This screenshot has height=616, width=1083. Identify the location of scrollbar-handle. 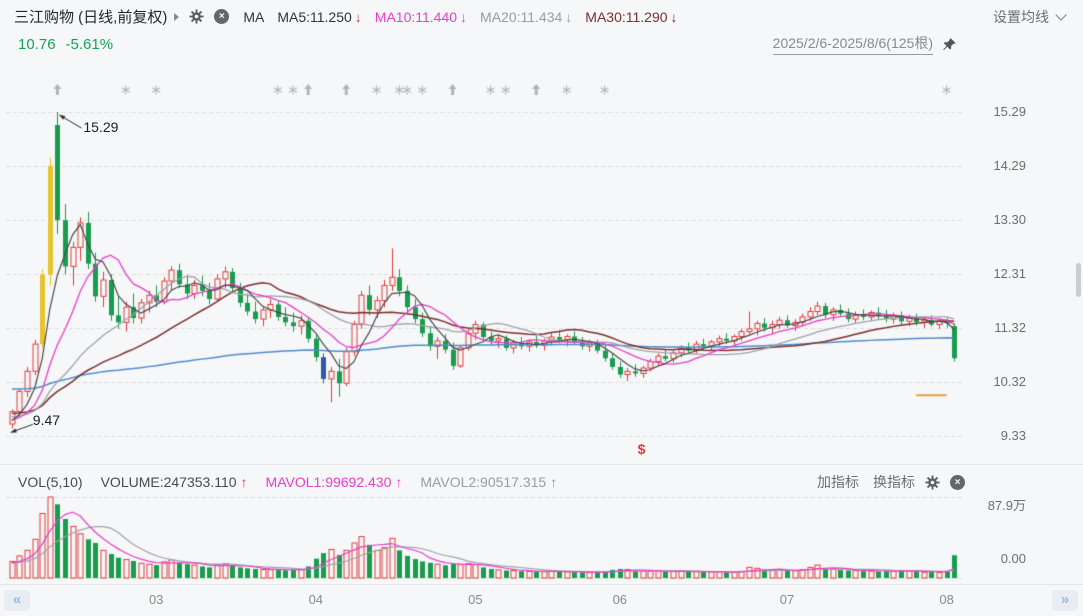
(1078, 280).